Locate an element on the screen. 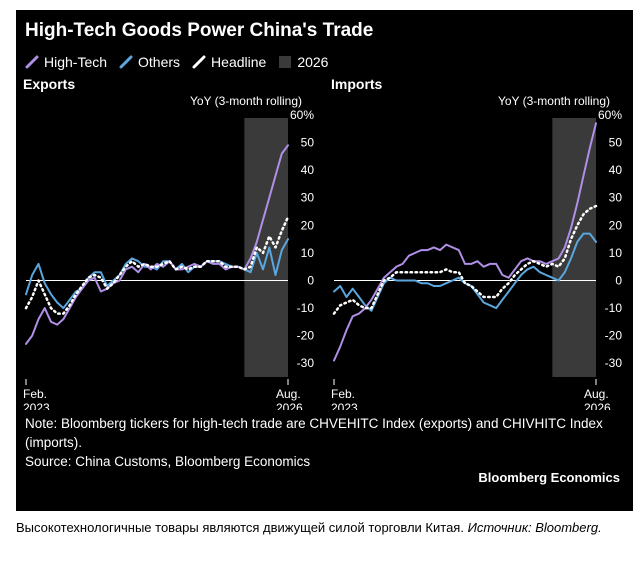 This screenshot has height=564, width=644. panel-title: Exports is located at coordinates (49, 84).